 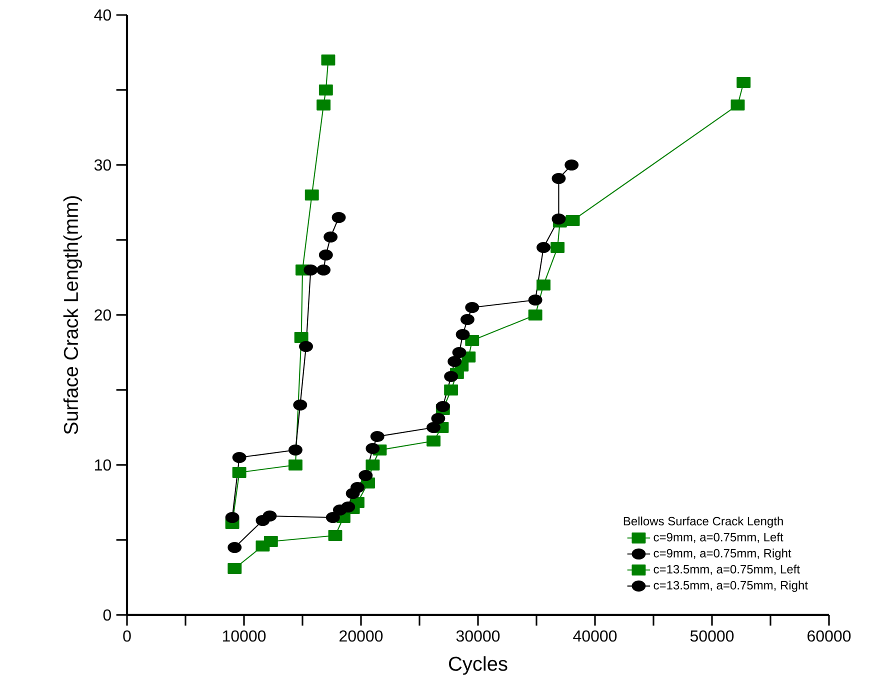 I want to click on x-tick-label: 60000, so click(x=829, y=636).